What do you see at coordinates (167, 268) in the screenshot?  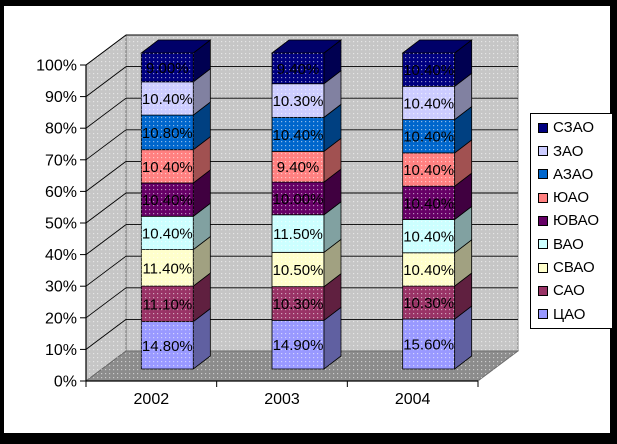 I see `data-label: 11.40%` at bounding box center [167, 268].